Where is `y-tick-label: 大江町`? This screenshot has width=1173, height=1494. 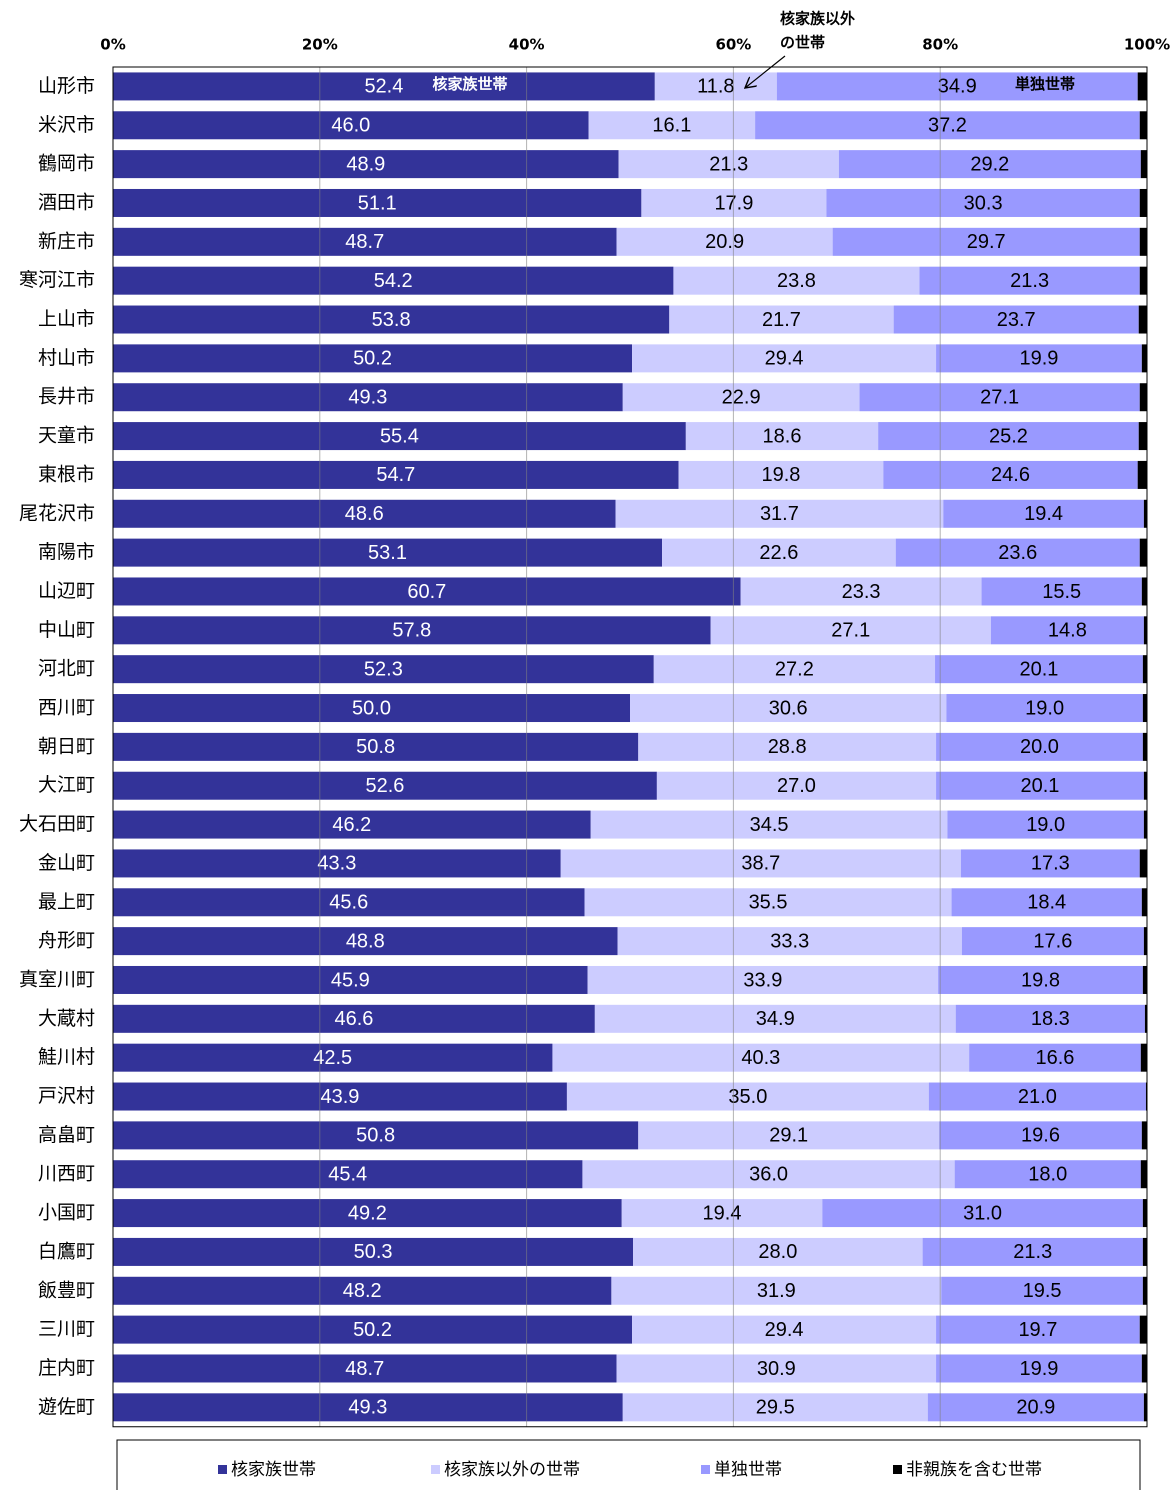 y-tick-label: 大江町 is located at coordinates (66, 785).